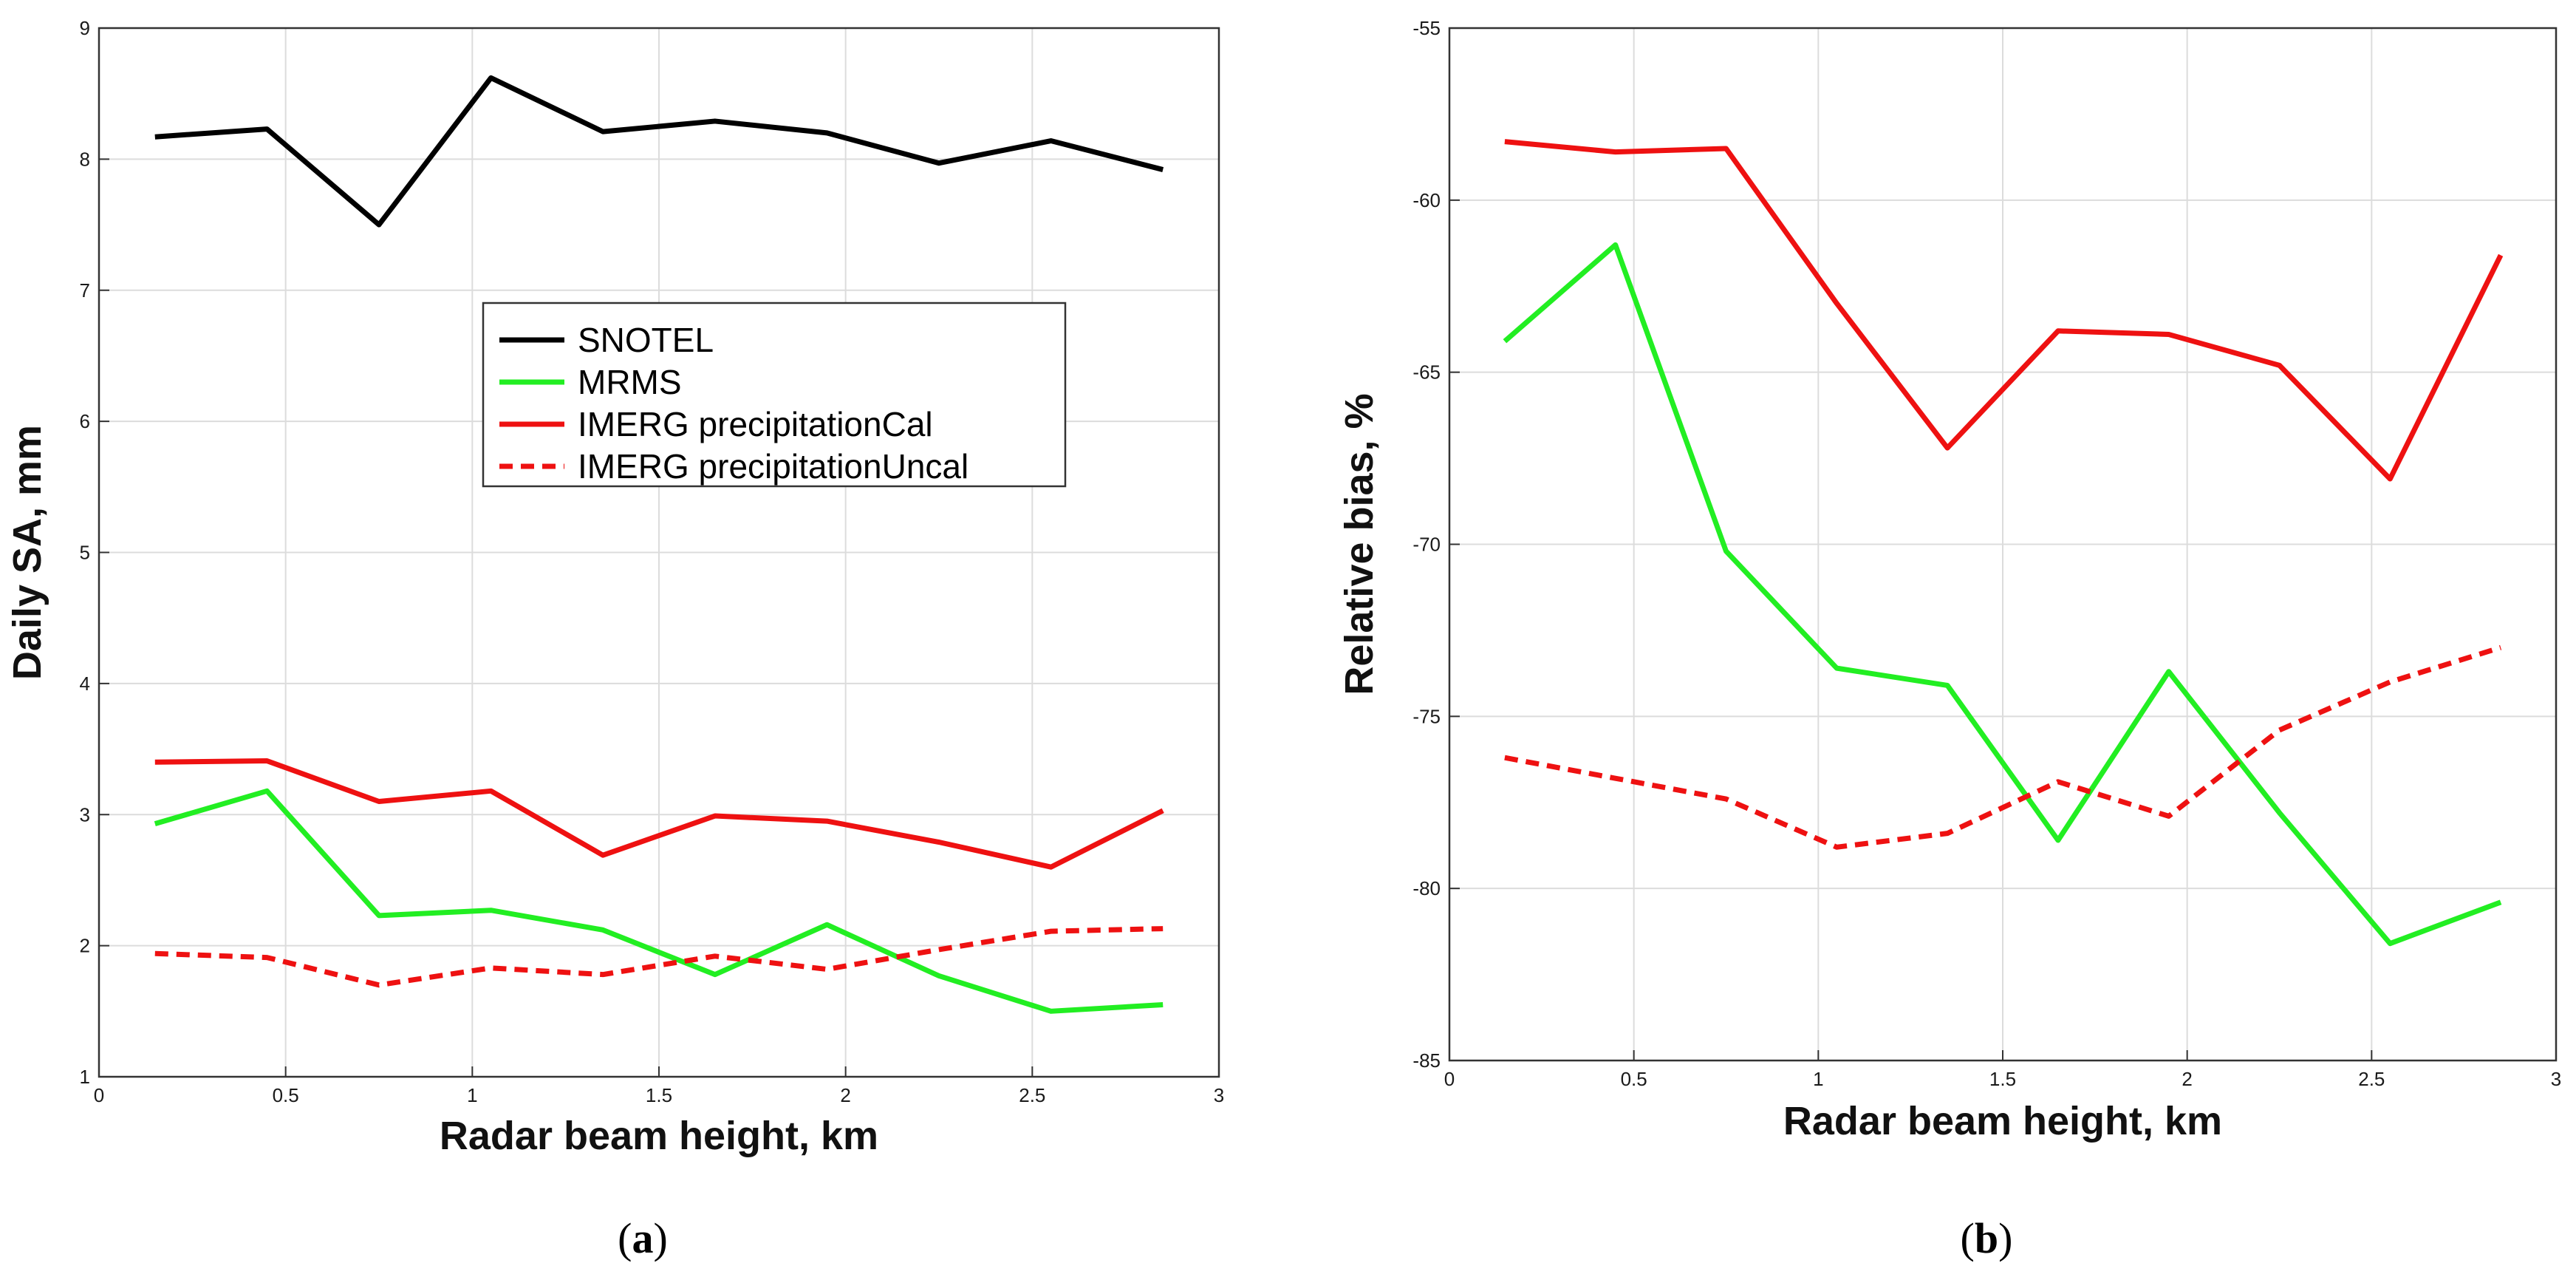 The image size is (2576, 1280). What do you see at coordinates (1426, 372) in the screenshot?
I see `y-tick-label: -65` at bounding box center [1426, 372].